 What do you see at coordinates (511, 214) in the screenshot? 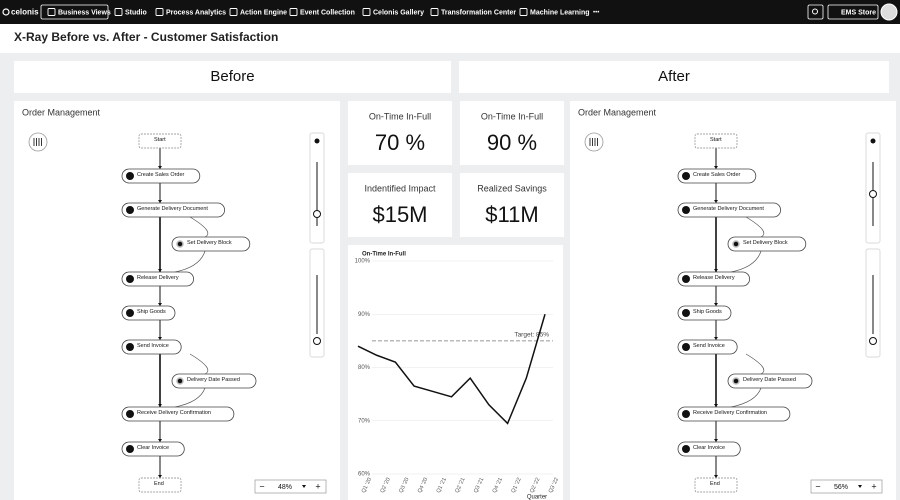
I see `kpi-value: $11M` at bounding box center [511, 214].